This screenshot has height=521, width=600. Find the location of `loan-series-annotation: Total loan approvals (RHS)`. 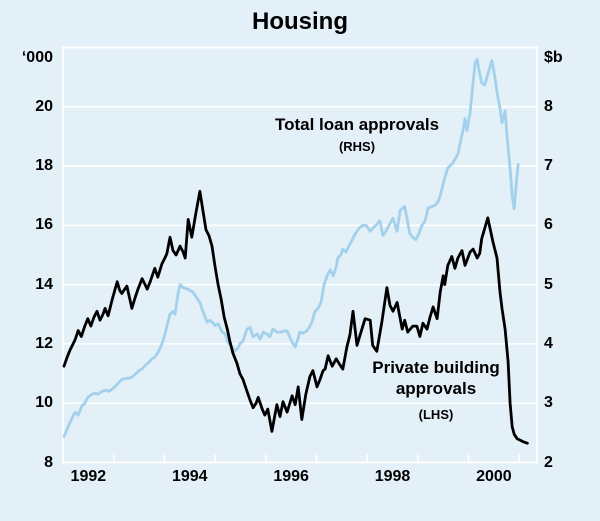

loan-series-annotation: Total loan approvals (RHS) is located at coordinates (357, 134).